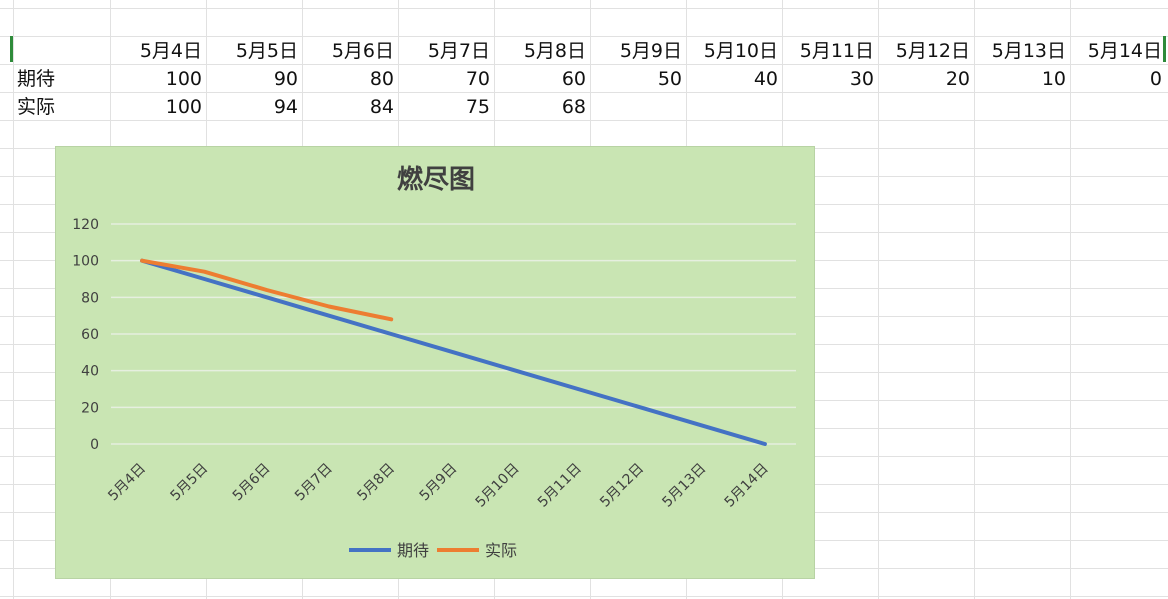 The height and width of the screenshot is (599, 1168). Describe the element at coordinates (285, 79) in the screenshot. I see `value-cell: 90` at that location.